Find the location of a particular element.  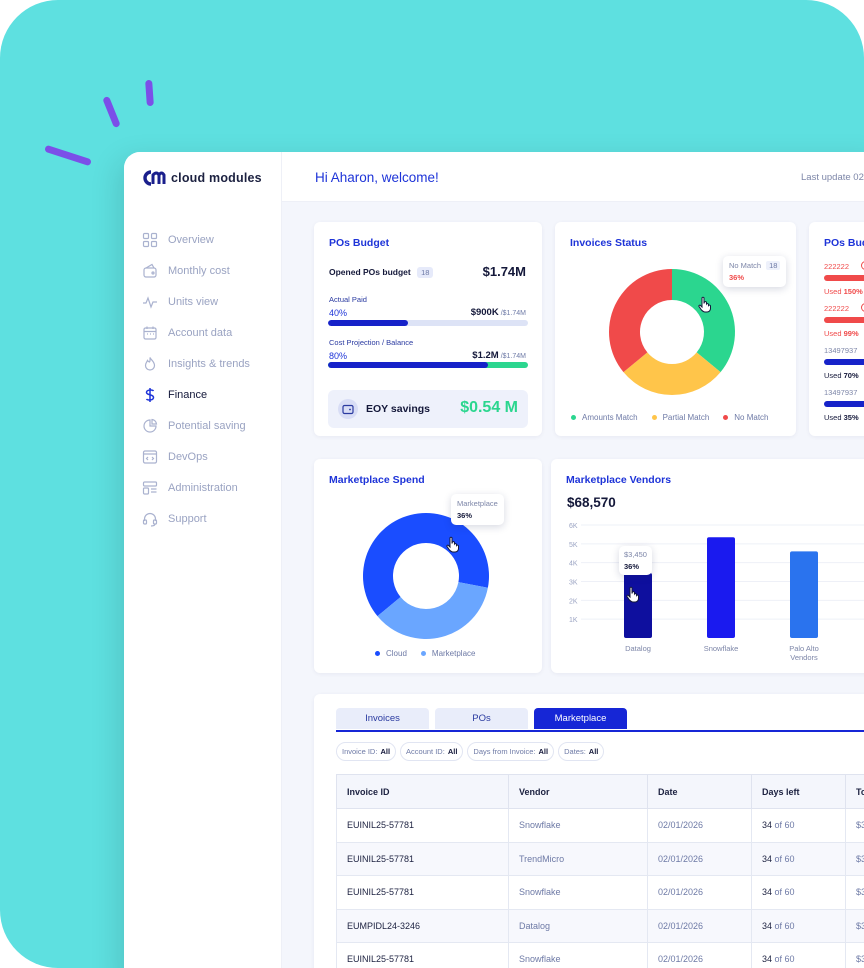

bar-snowflake is located at coordinates (721, 587).